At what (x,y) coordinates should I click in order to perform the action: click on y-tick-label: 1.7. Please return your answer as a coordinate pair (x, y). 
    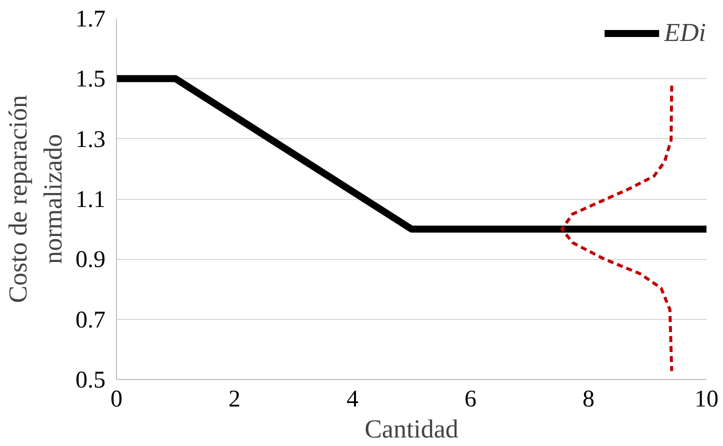
    Looking at the image, I should click on (91, 19).